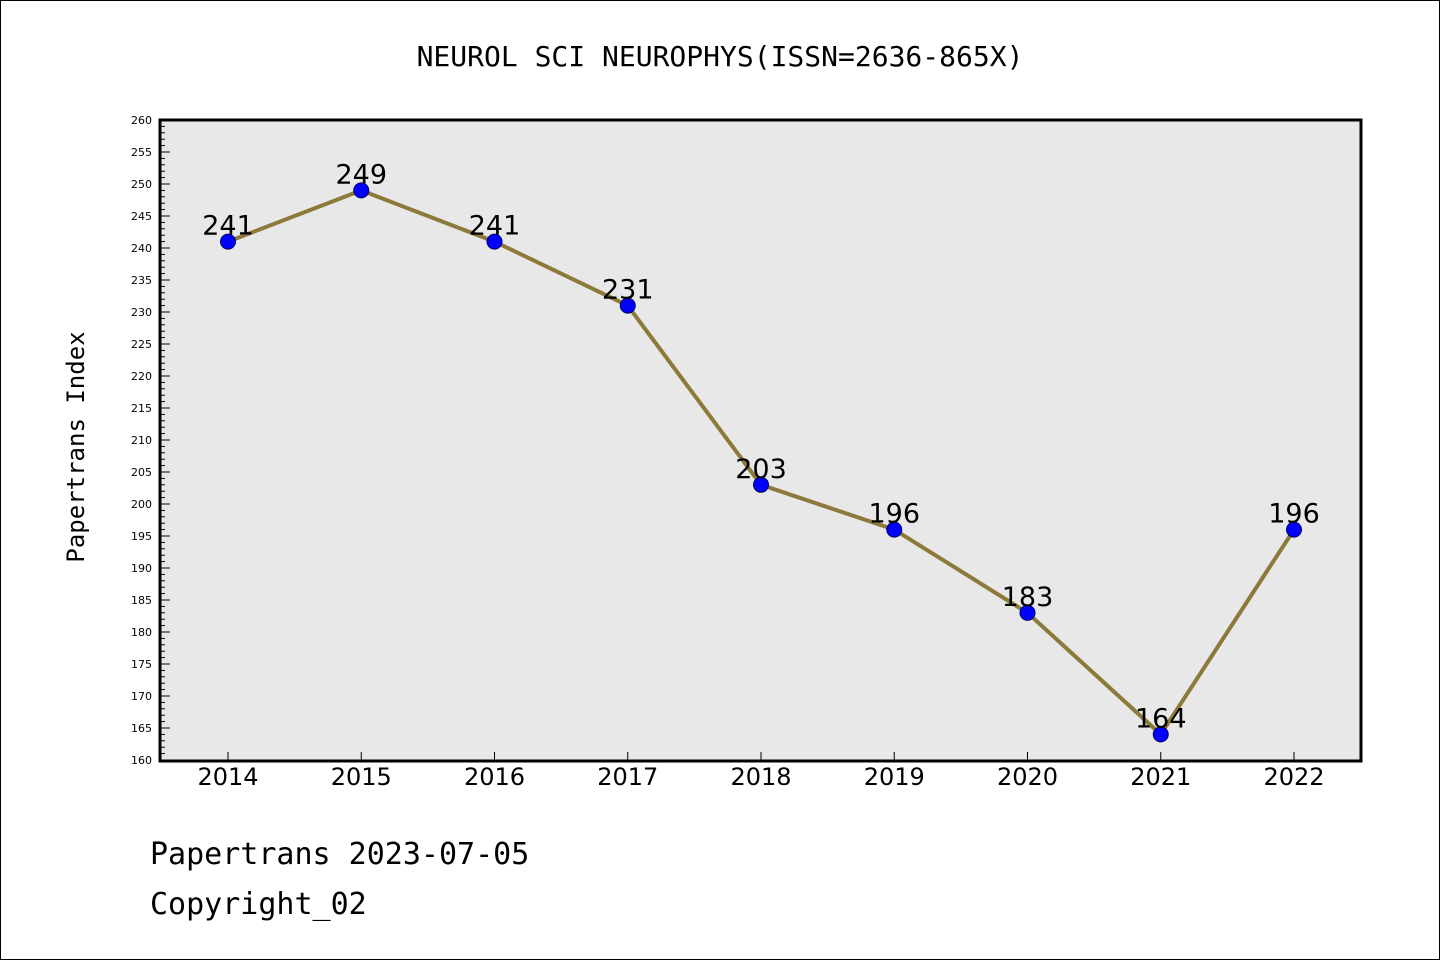  Describe the element at coordinates (1160, 777) in the screenshot. I see `x-tick-label: 2021` at that location.